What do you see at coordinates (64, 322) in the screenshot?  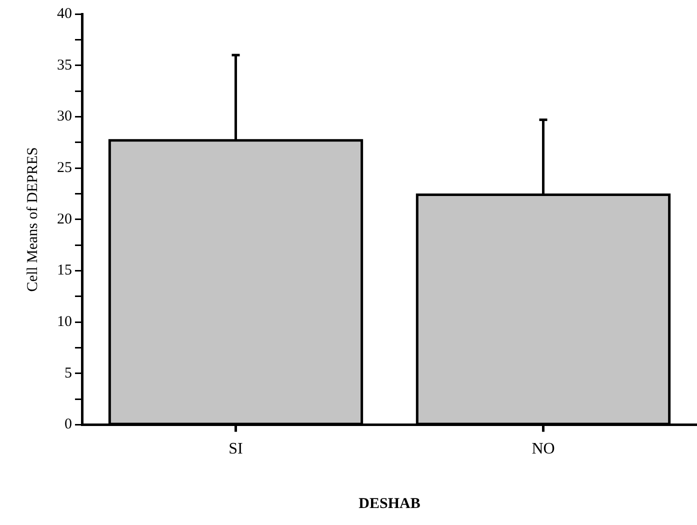 I see `y-tick-label: 10` at bounding box center [64, 322].